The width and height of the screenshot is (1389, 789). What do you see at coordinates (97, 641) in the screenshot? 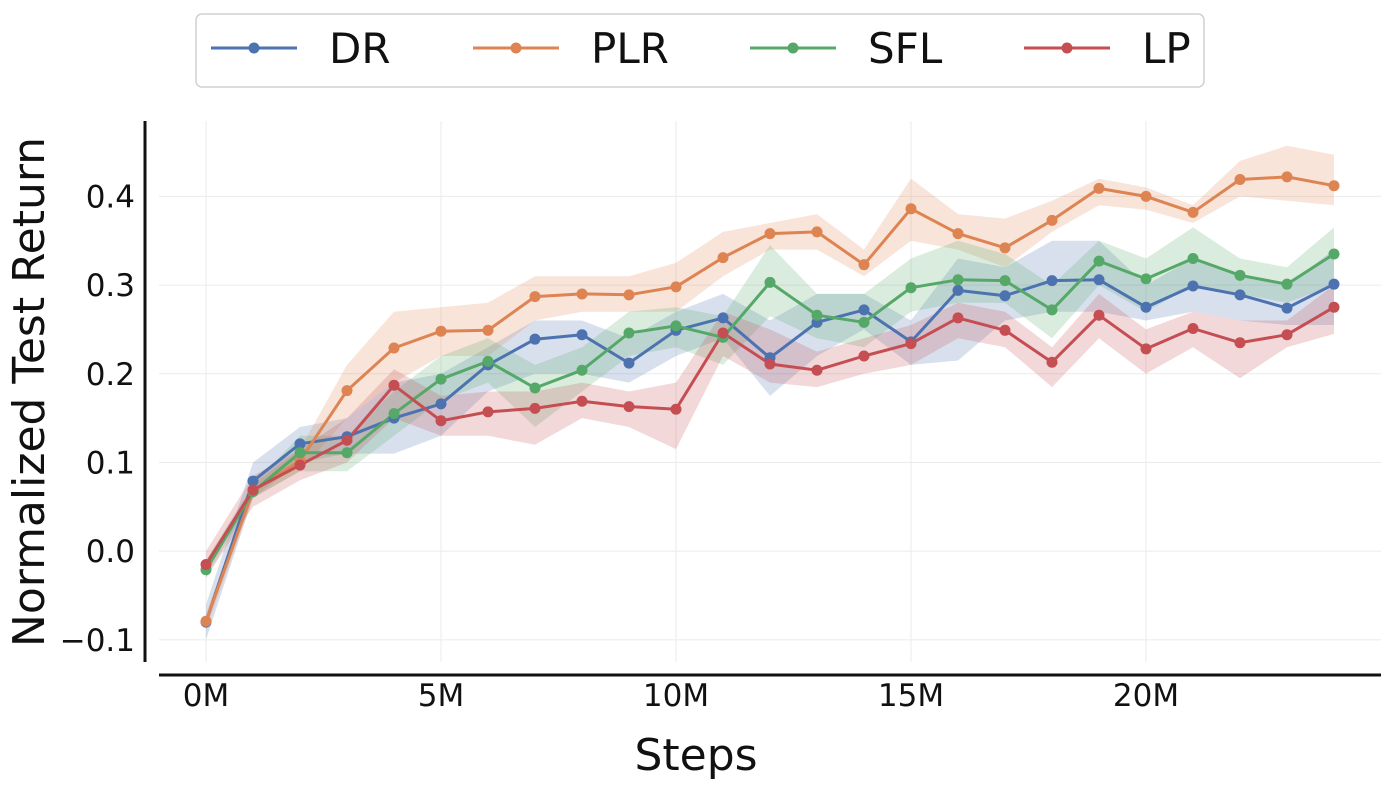
I see `y-tick-label: −0.1` at bounding box center [97, 641].